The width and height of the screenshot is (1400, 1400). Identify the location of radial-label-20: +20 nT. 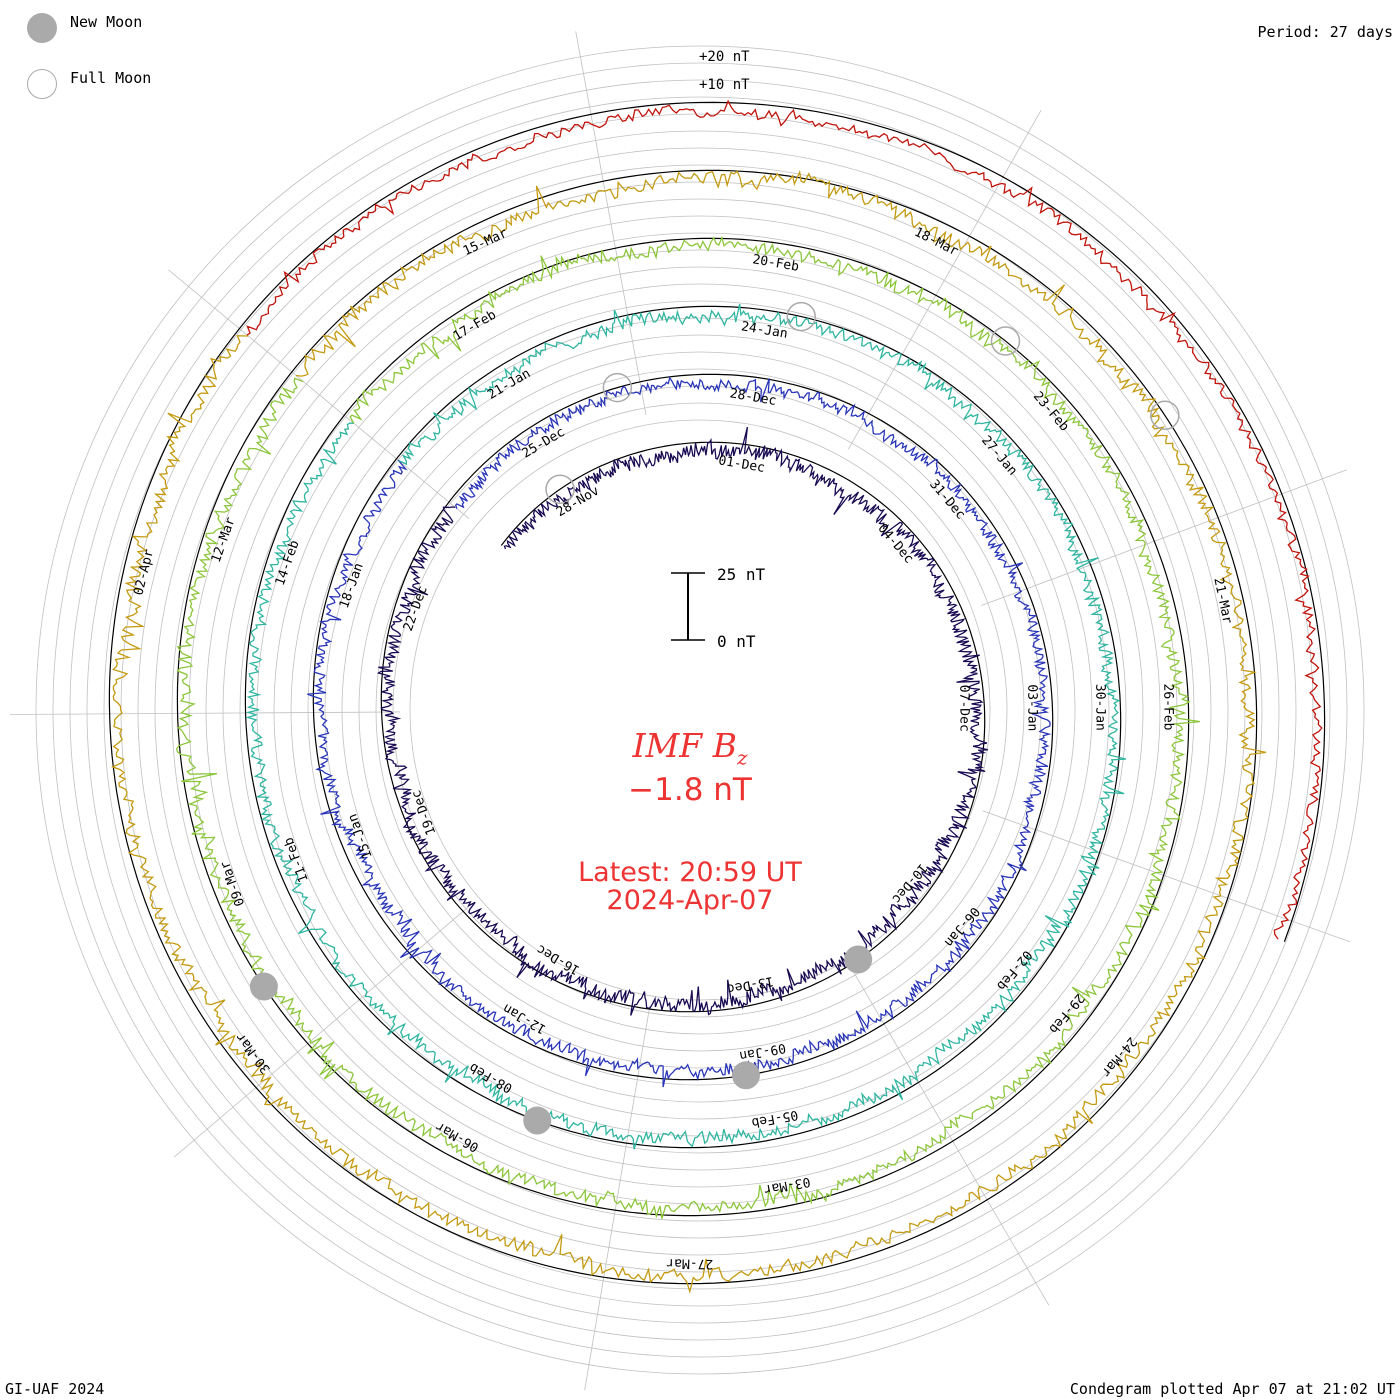
(724, 57).